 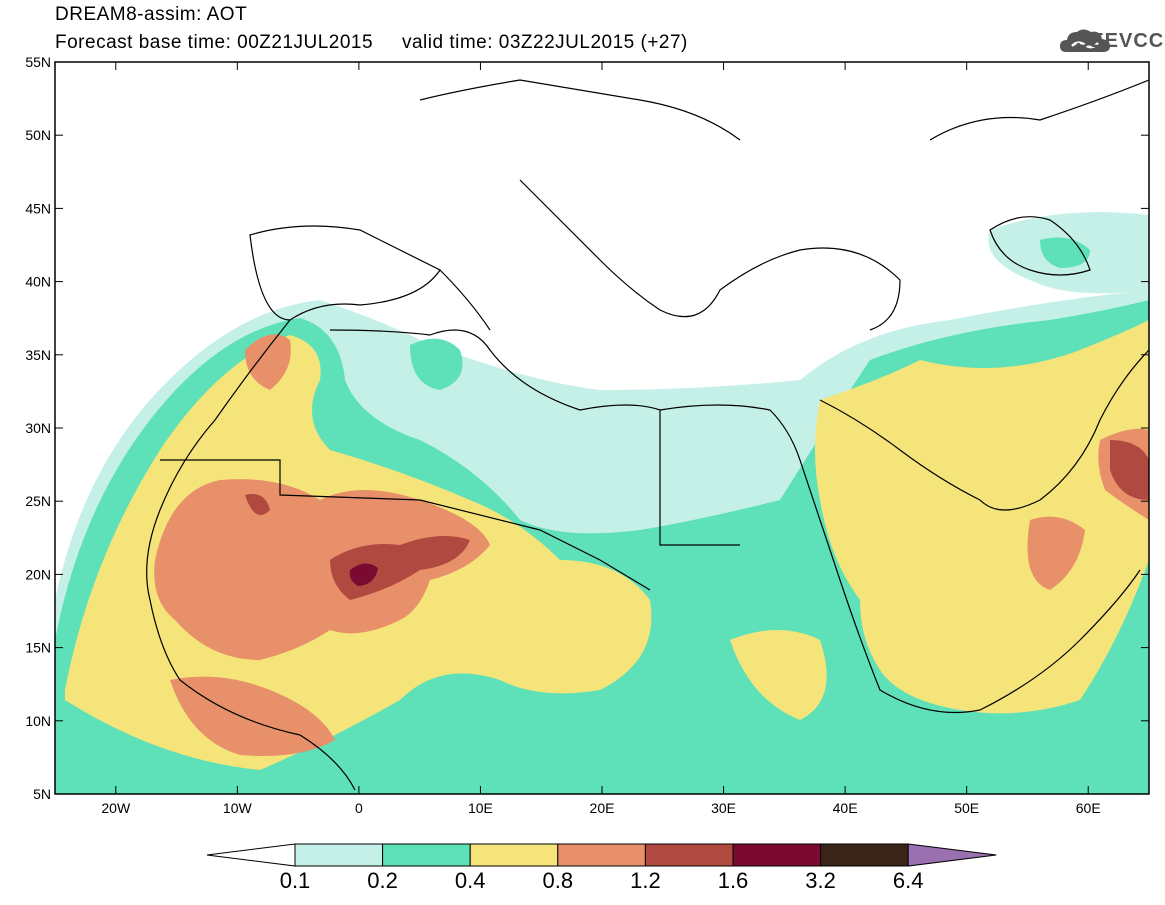 What do you see at coordinates (382, 880) in the screenshot?
I see `colorbar-label: 0.2` at bounding box center [382, 880].